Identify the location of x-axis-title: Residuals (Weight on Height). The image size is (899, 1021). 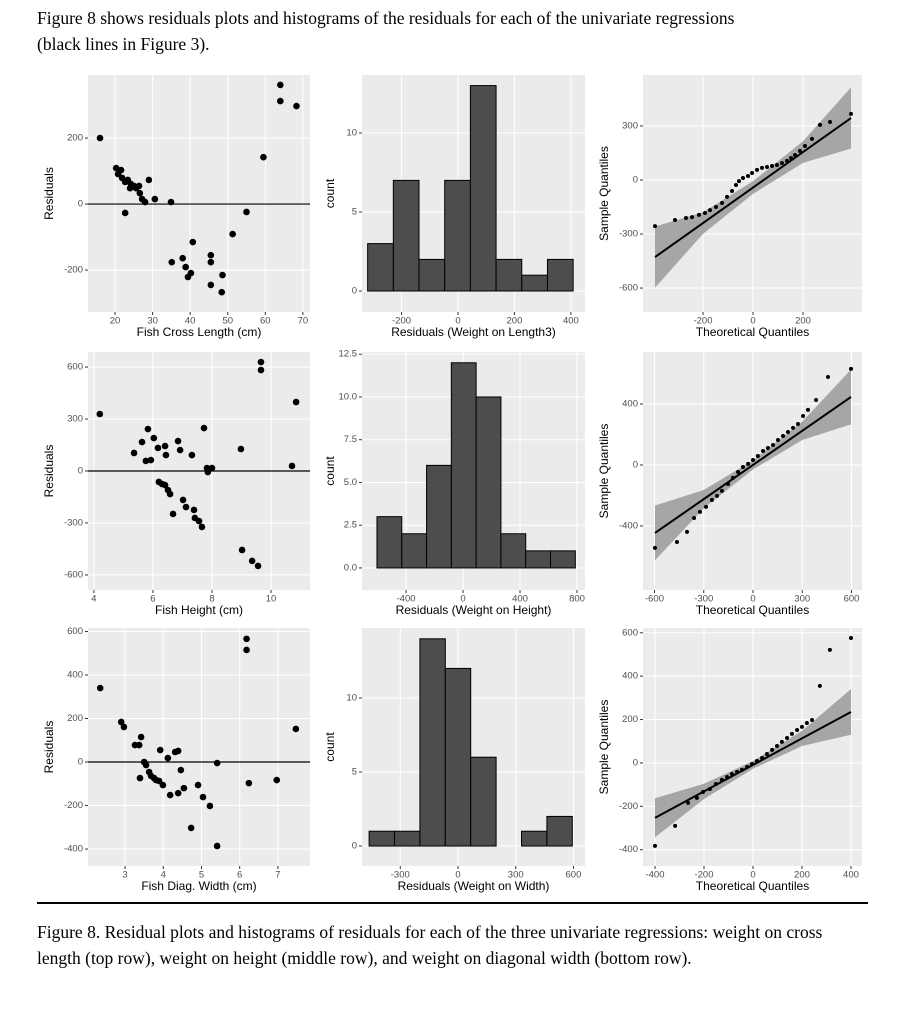
(474, 610).